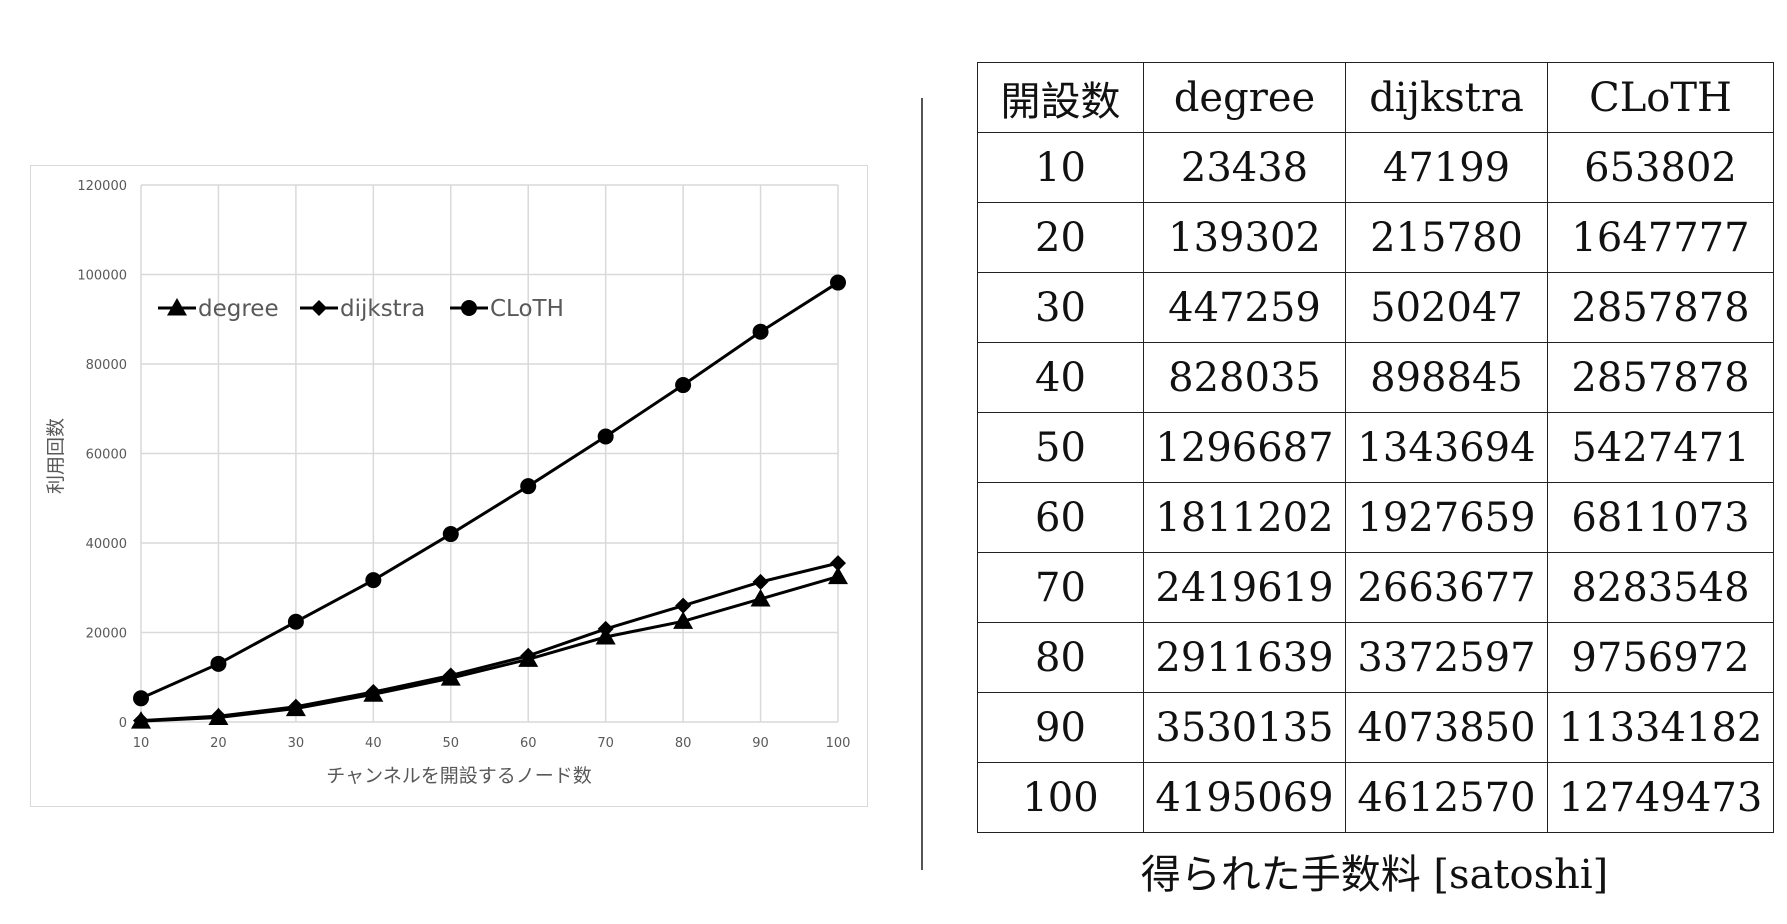 The width and height of the screenshot is (1787, 924). Describe the element at coordinates (1060, 587) in the screenshot. I see `table-cell: 70` at that location.